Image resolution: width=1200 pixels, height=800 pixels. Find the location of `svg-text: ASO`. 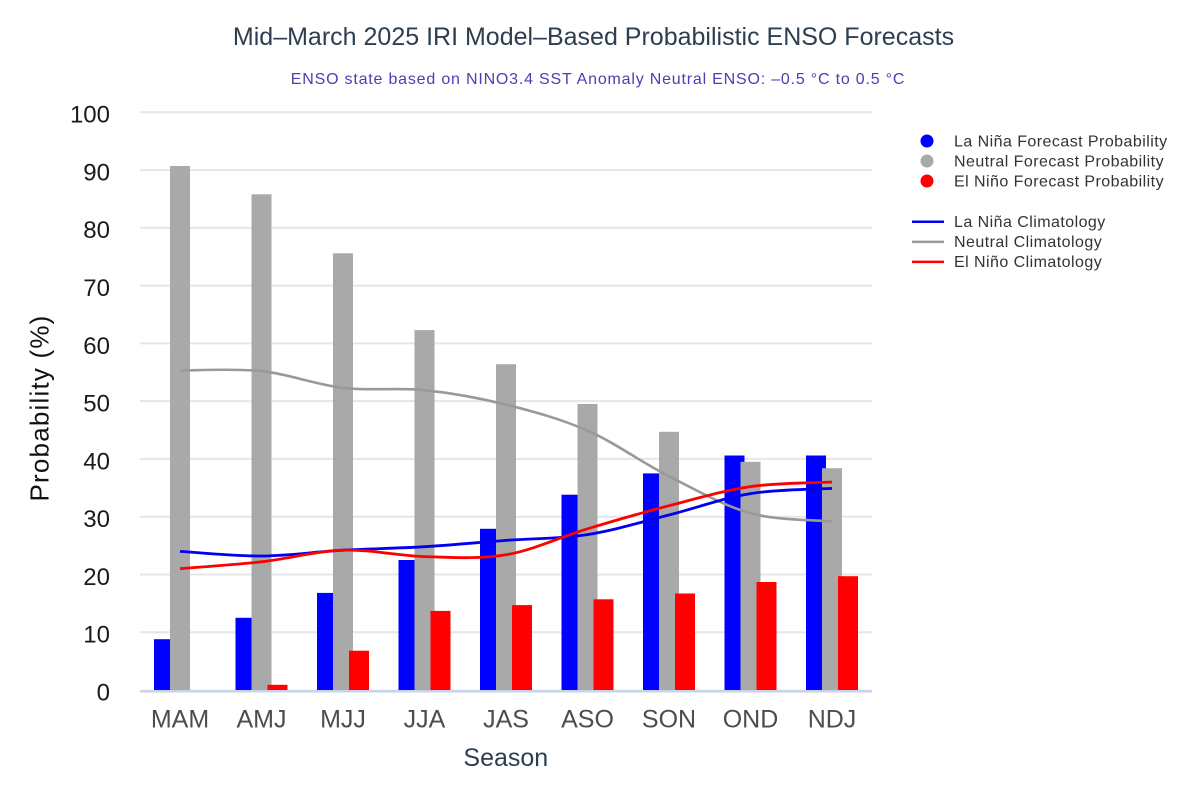

svg-text: ASO is located at coordinates (587, 720).